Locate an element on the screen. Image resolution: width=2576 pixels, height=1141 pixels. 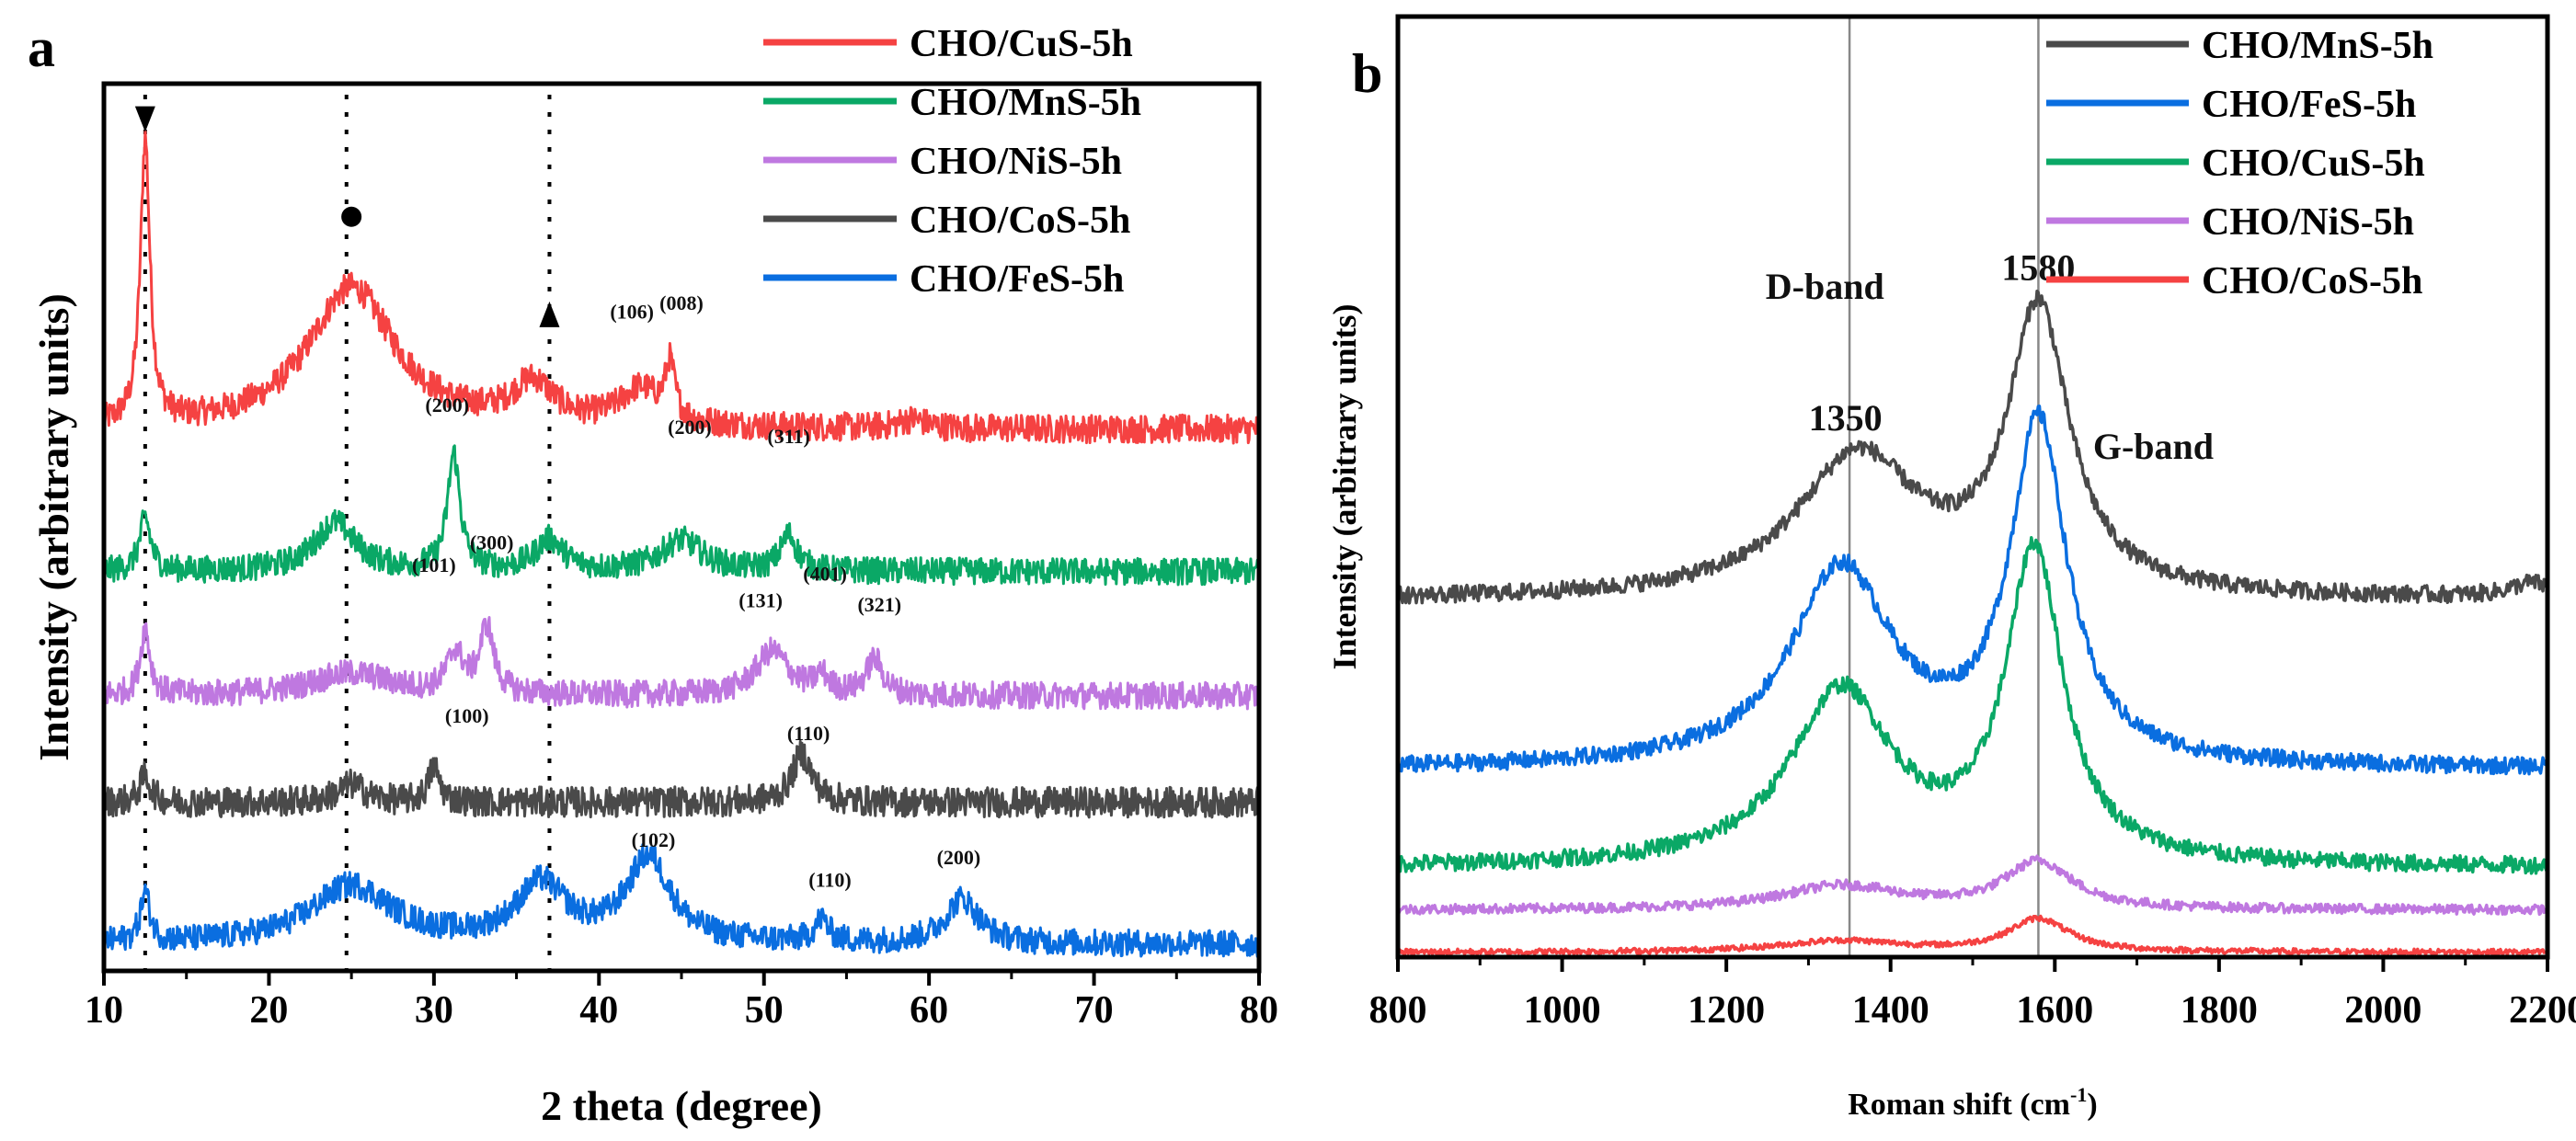
x-tick-label: 1400 is located at coordinates (1890, 1010).